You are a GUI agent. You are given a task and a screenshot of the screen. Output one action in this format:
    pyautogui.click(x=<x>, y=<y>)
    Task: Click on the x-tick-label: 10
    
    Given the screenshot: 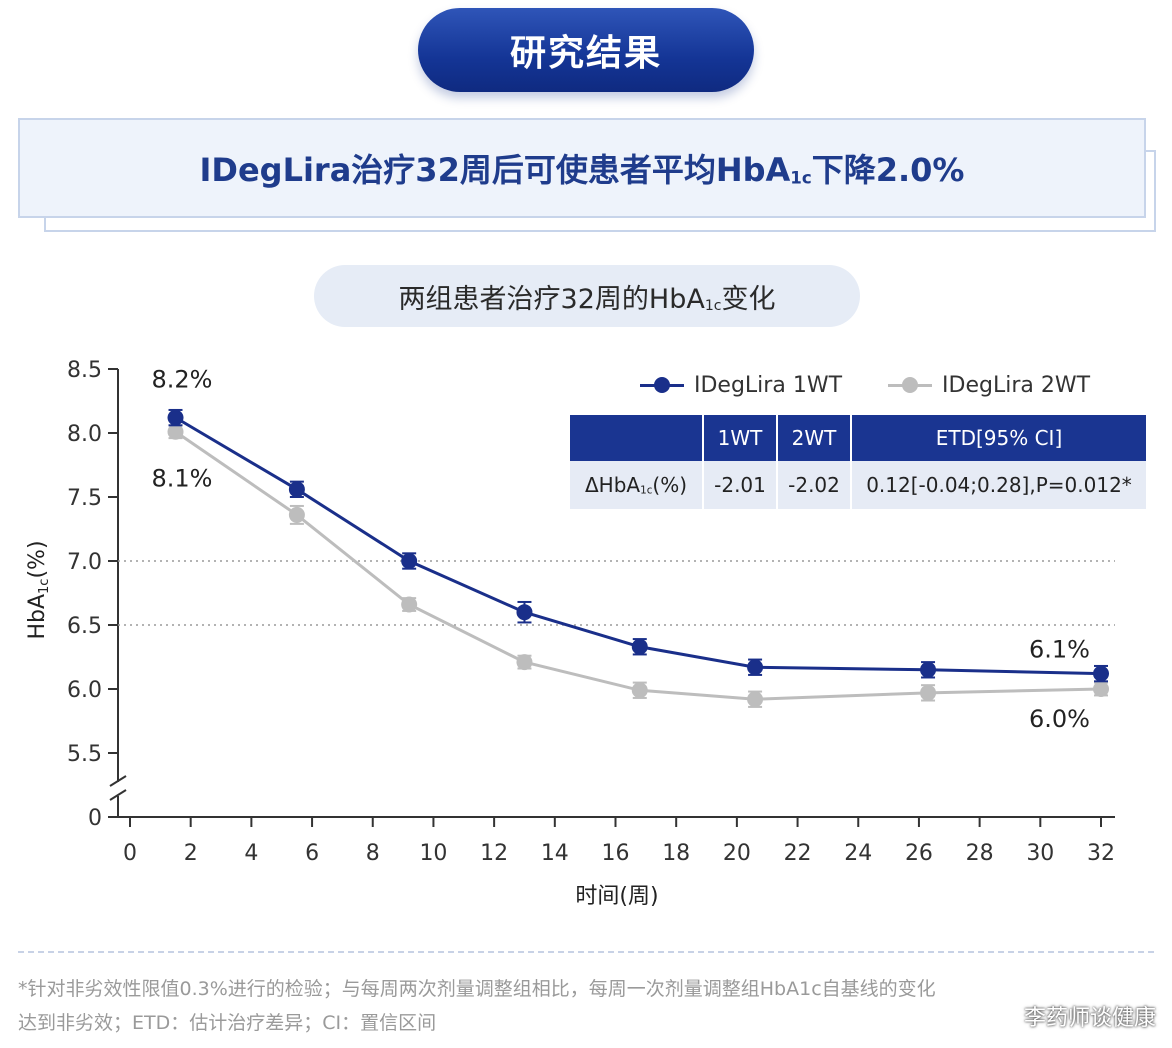 What is the action you would take?
    pyautogui.click(x=433, y=853)
    